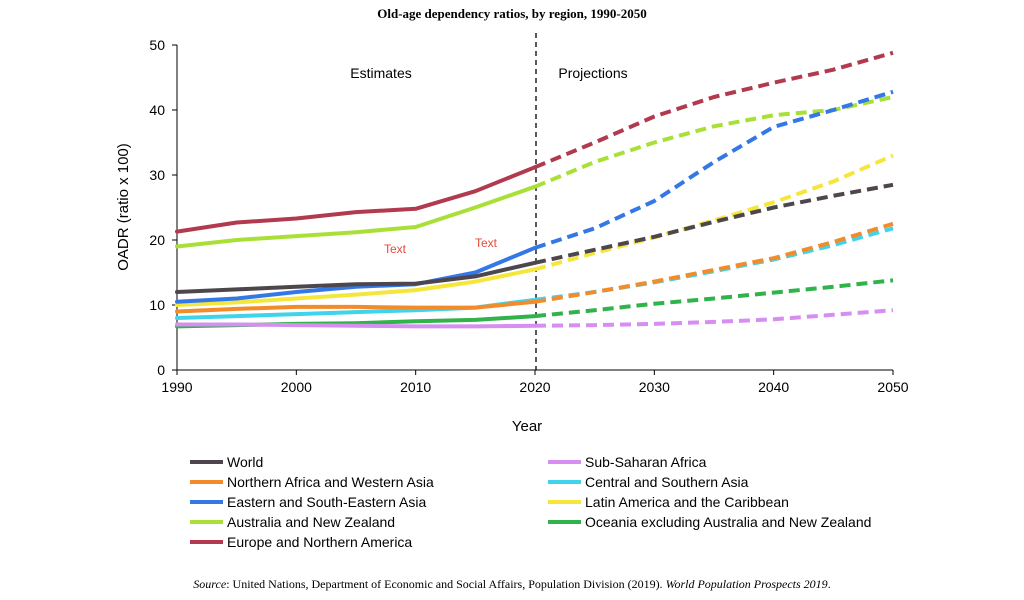  What do you see at coordinates (330, 482) in the screenshot?
I see `legend-label: Northern Africa and Western Asia` at bounding box center [330, 482].